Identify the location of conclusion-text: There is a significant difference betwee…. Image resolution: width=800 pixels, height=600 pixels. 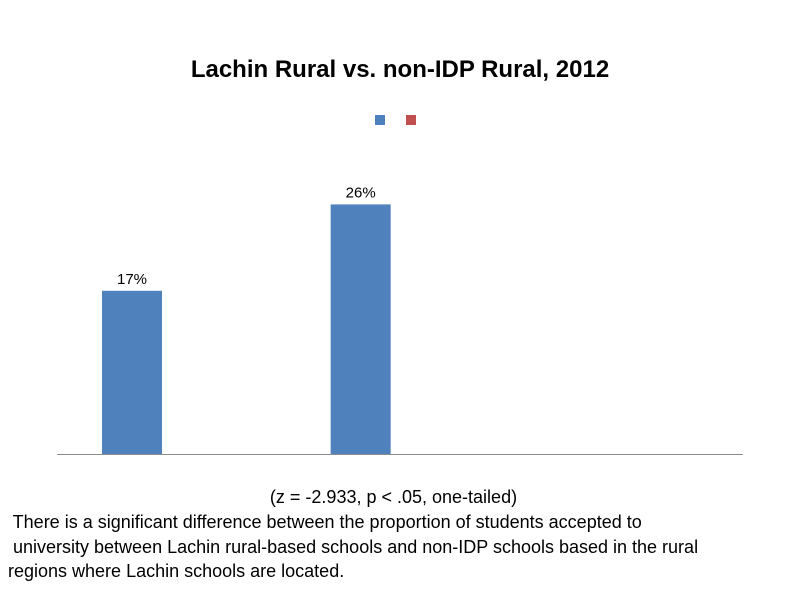
(398, 547).